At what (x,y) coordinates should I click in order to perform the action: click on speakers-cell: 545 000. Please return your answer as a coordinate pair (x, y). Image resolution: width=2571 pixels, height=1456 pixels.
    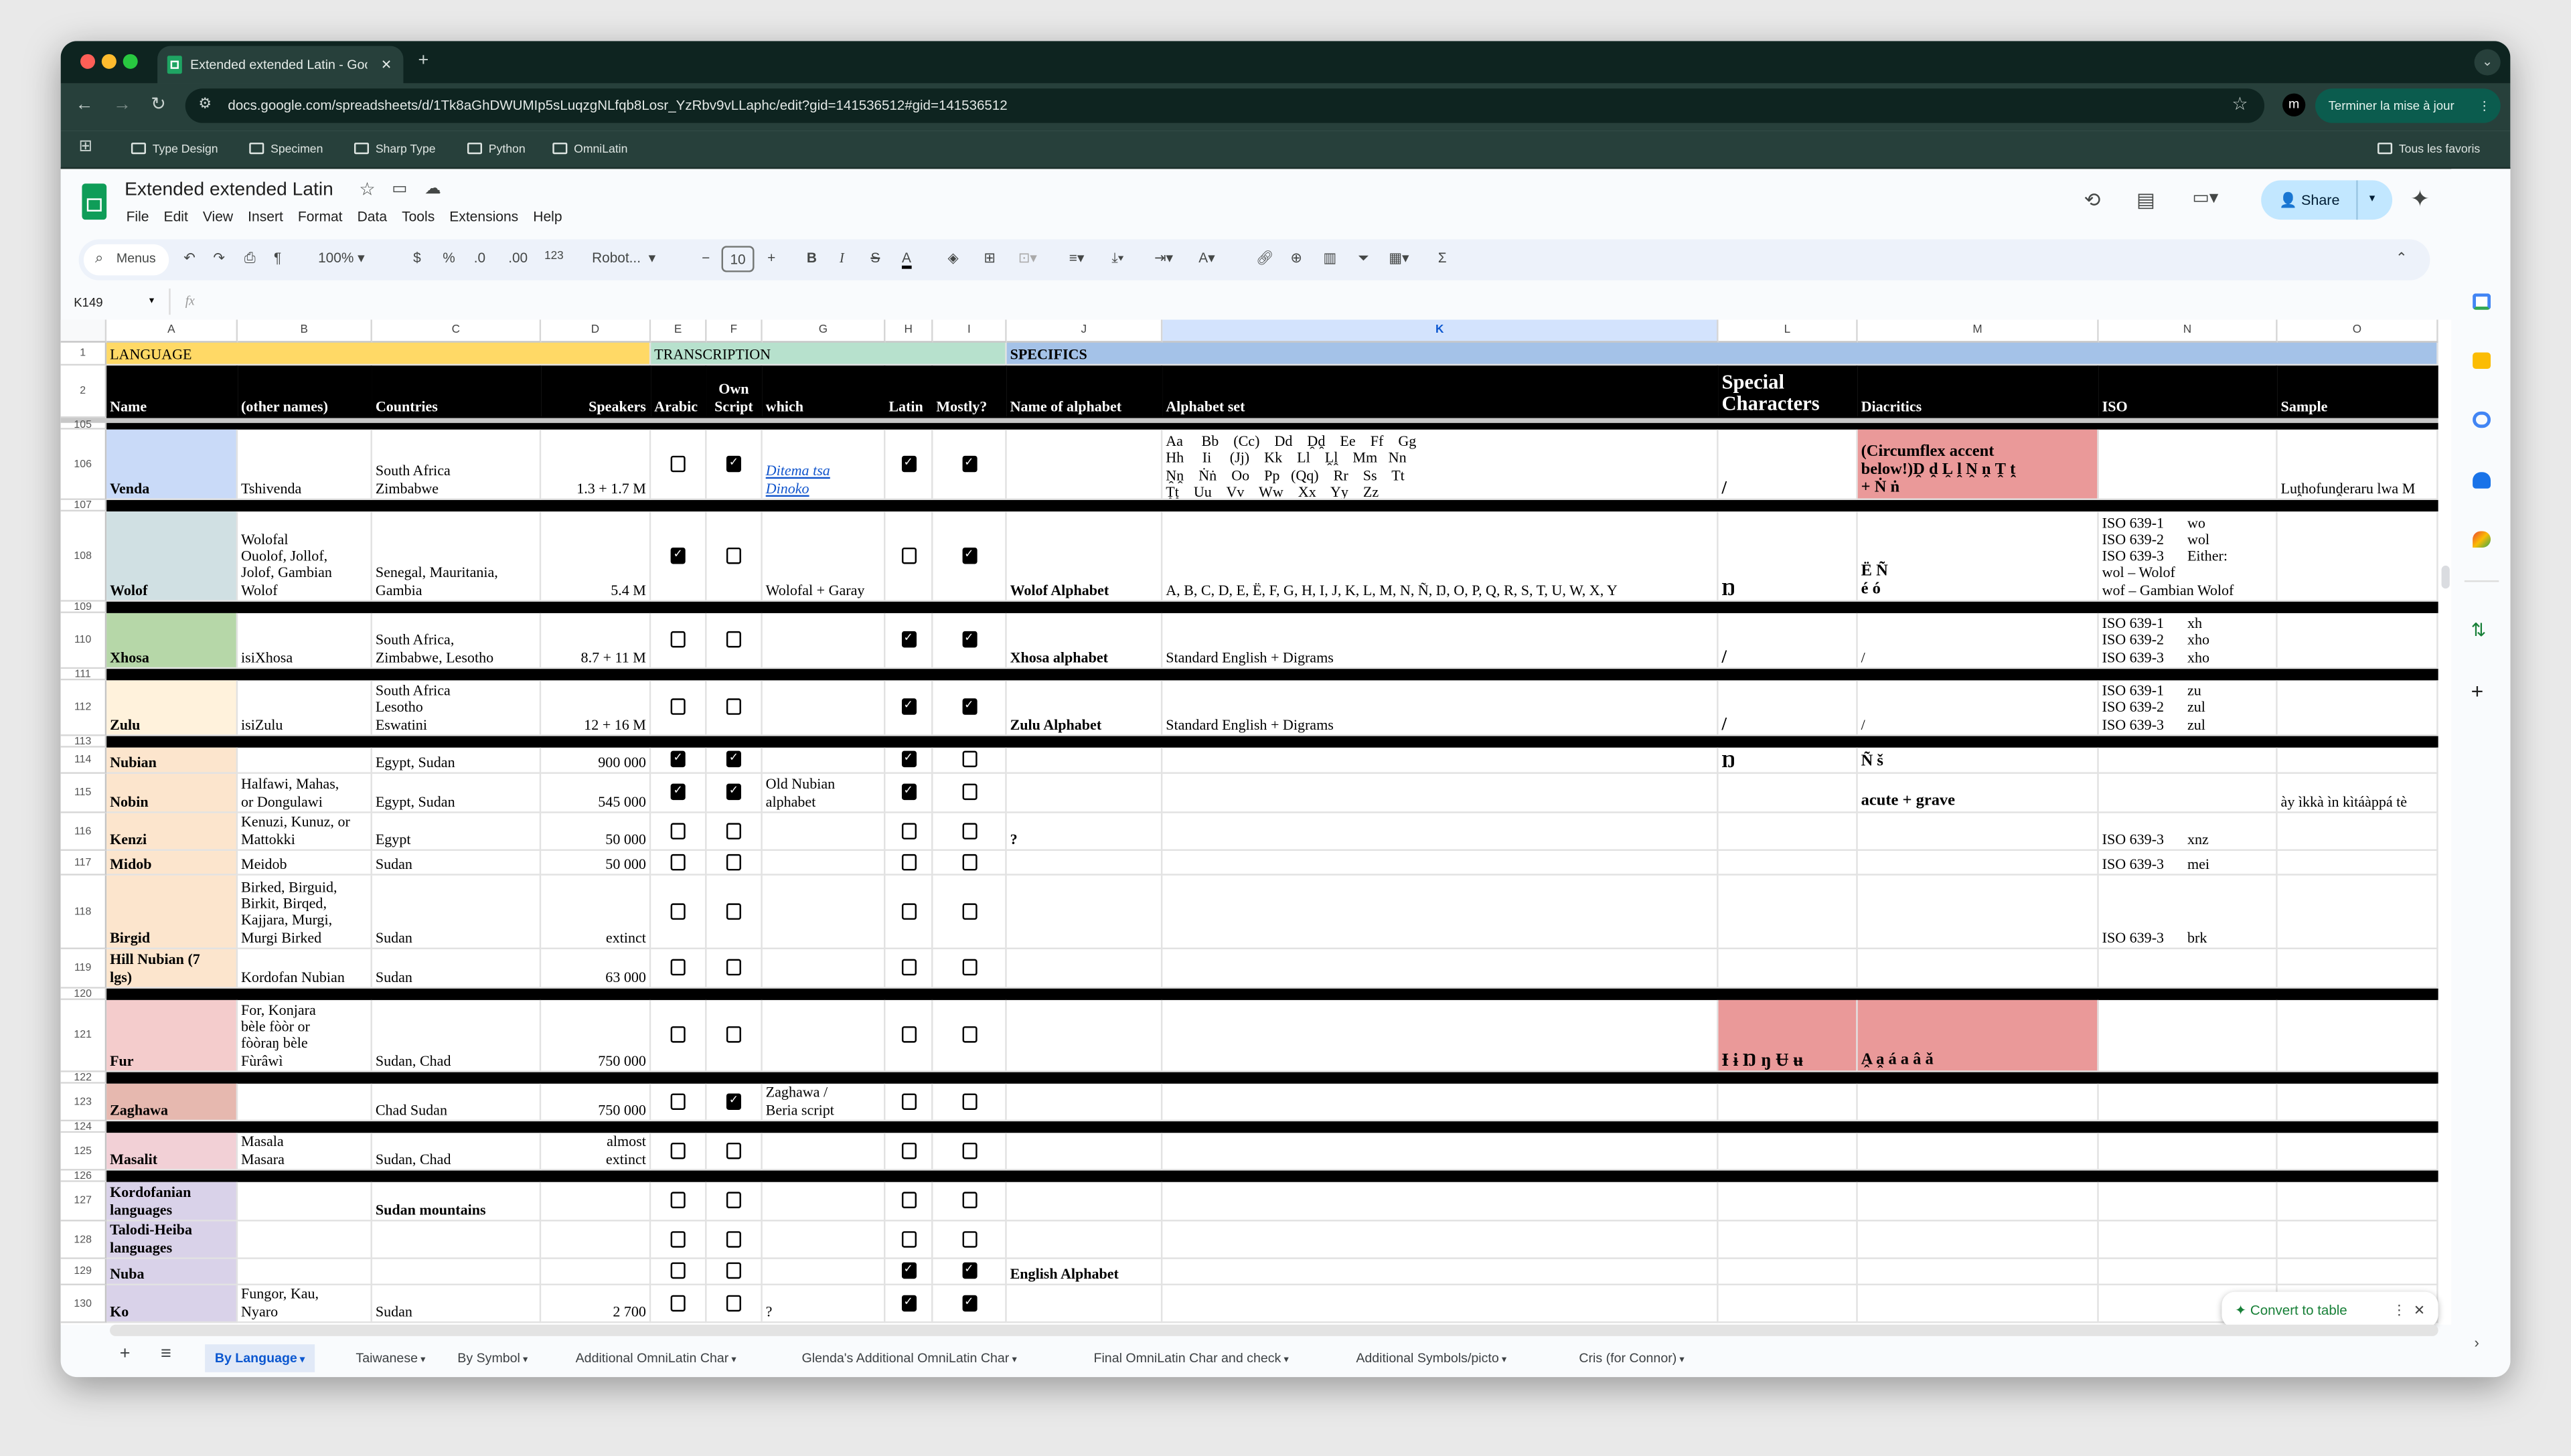
    Looking at the image, I should click on (596, 793).